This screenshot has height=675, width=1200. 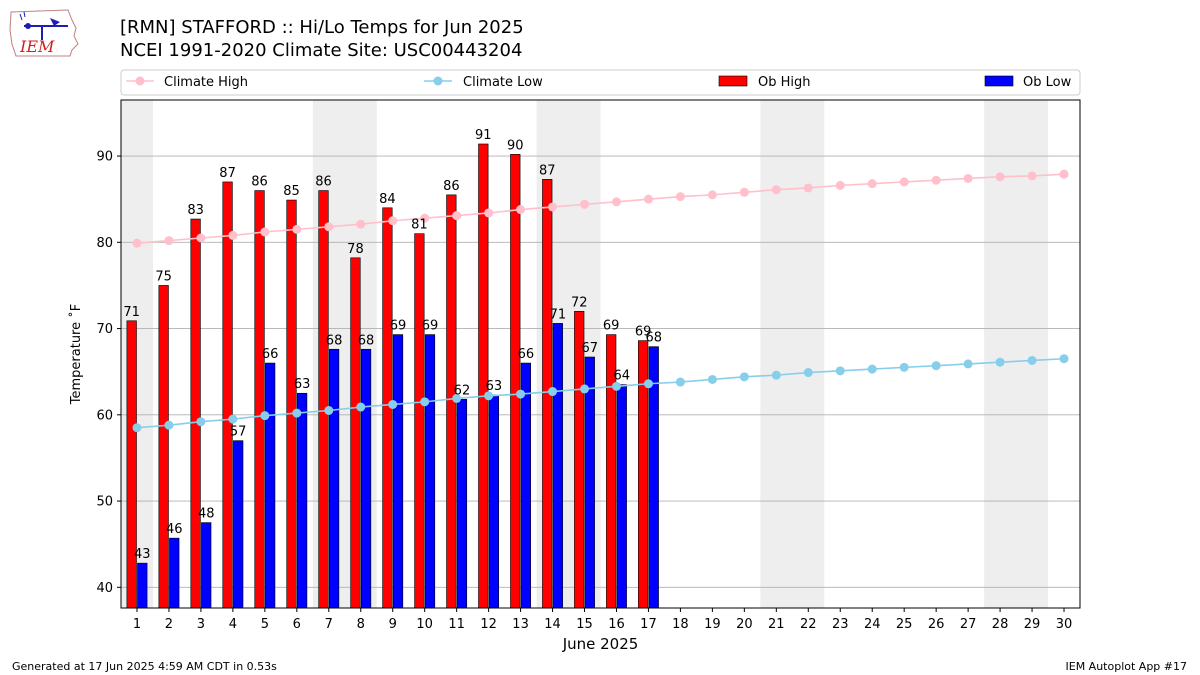 I want to click on x-tick-label: 20, so click(x=744, y=624).